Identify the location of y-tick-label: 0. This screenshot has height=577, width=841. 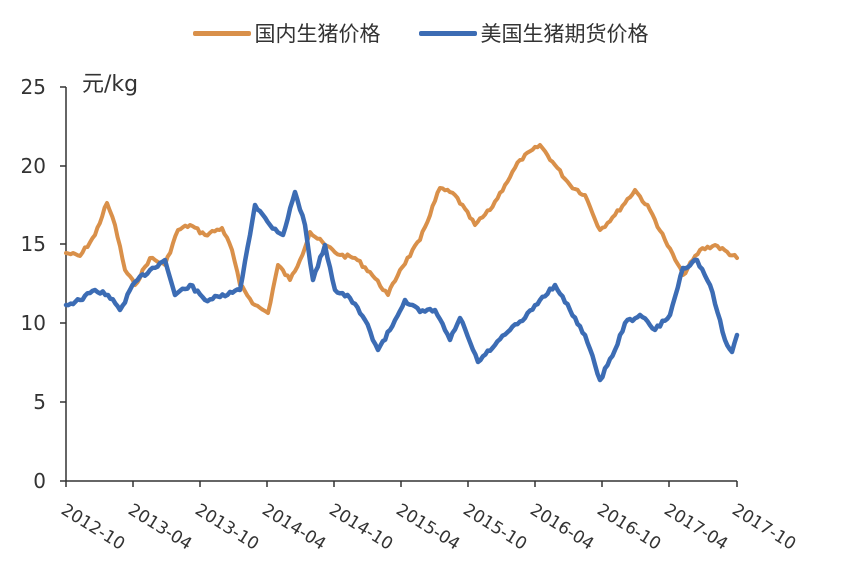
(39, 481).